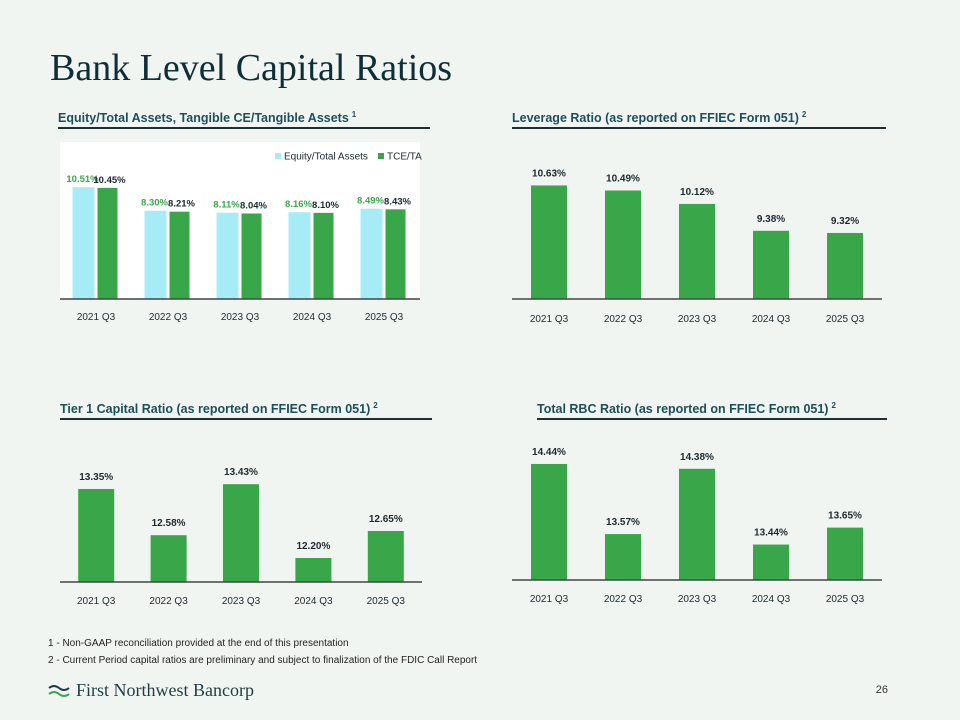 The height and width of the screenshot is (720, 960). Describe the element at coordinates (845, 221) in the screenshot. I see `data-label: 9.32%` at that location.